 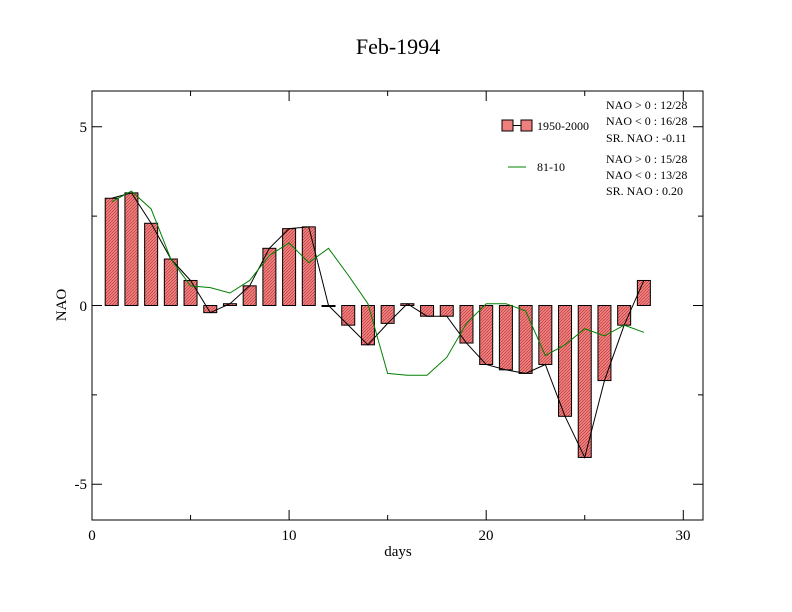 What do you see at coordinates (545, 146) in the screenshot?
I see `legend: 1950-2000 81-10` at bounding box center [545, 146].